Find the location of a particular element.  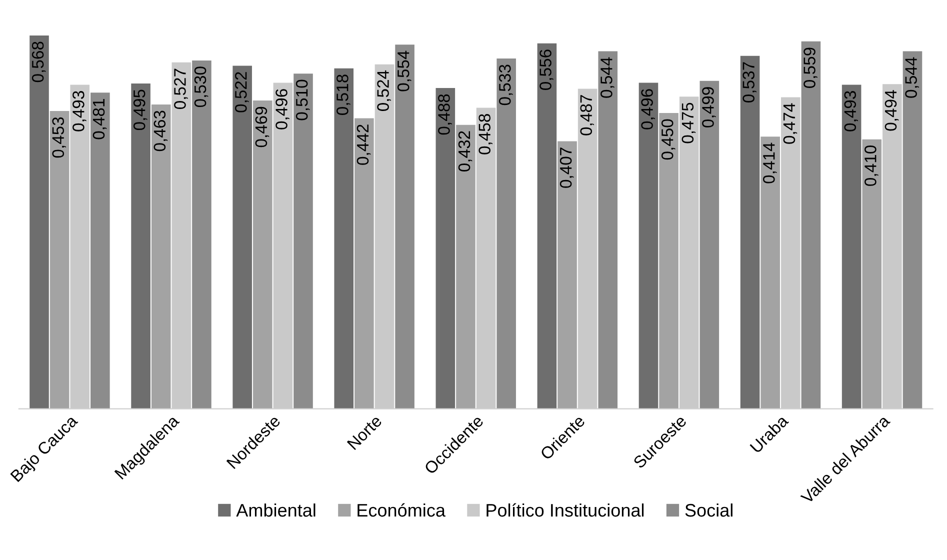

data-label: 0,469 is located at coordinates (262, 127).